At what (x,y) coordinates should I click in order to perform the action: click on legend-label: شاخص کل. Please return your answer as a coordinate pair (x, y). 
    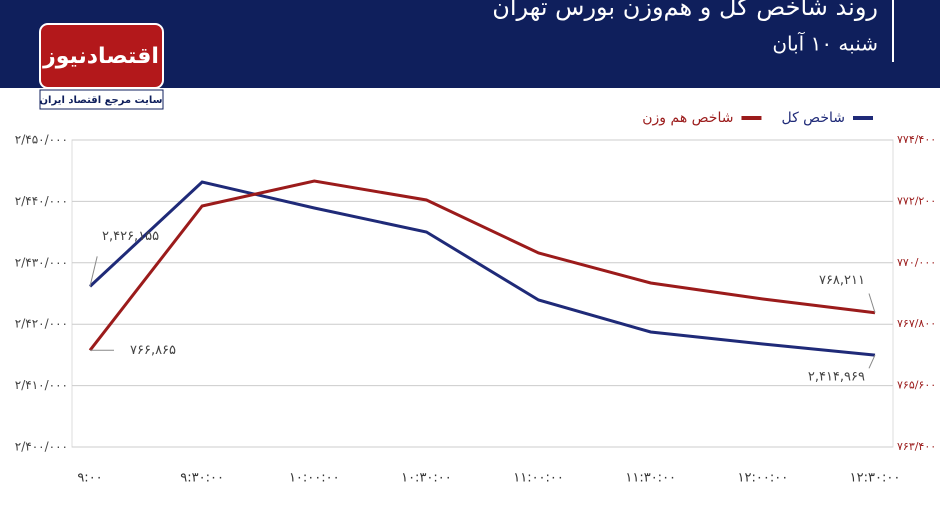
    Looking at the image, I should click on (813, 118).